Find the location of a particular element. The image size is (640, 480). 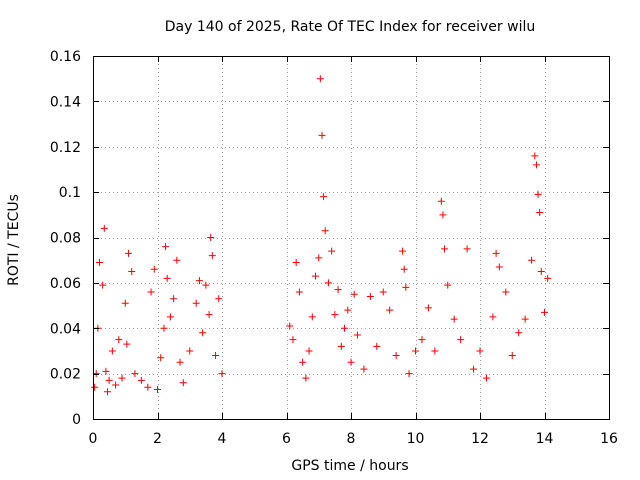

x-tick-label: 12 is located at coordinates (480, 439).